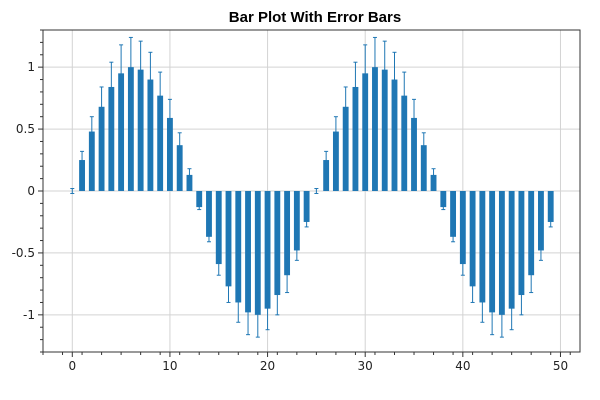  Describe the element at coordinates (560, 366) in the screenshot. I see `x-tick-label: 50` at that location.